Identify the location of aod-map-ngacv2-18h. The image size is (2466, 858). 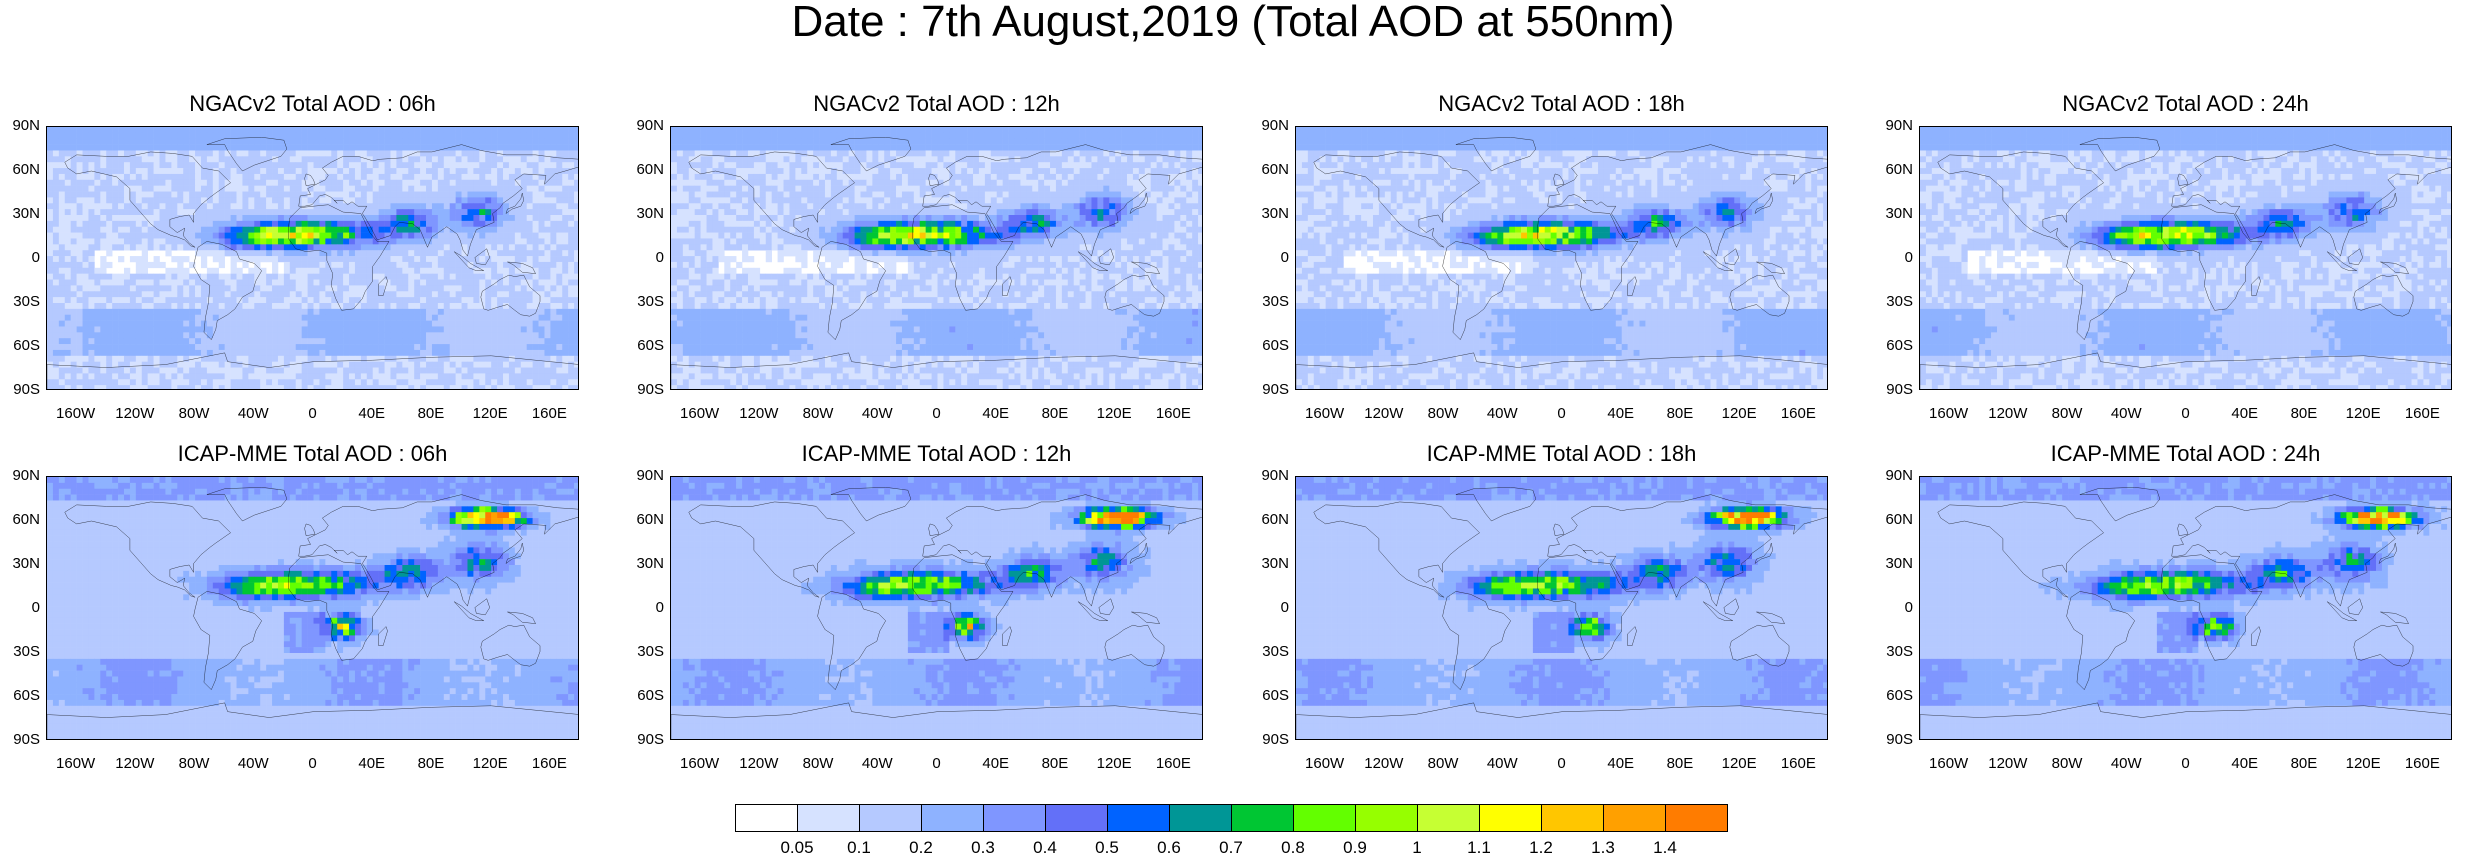
(1561, 258).